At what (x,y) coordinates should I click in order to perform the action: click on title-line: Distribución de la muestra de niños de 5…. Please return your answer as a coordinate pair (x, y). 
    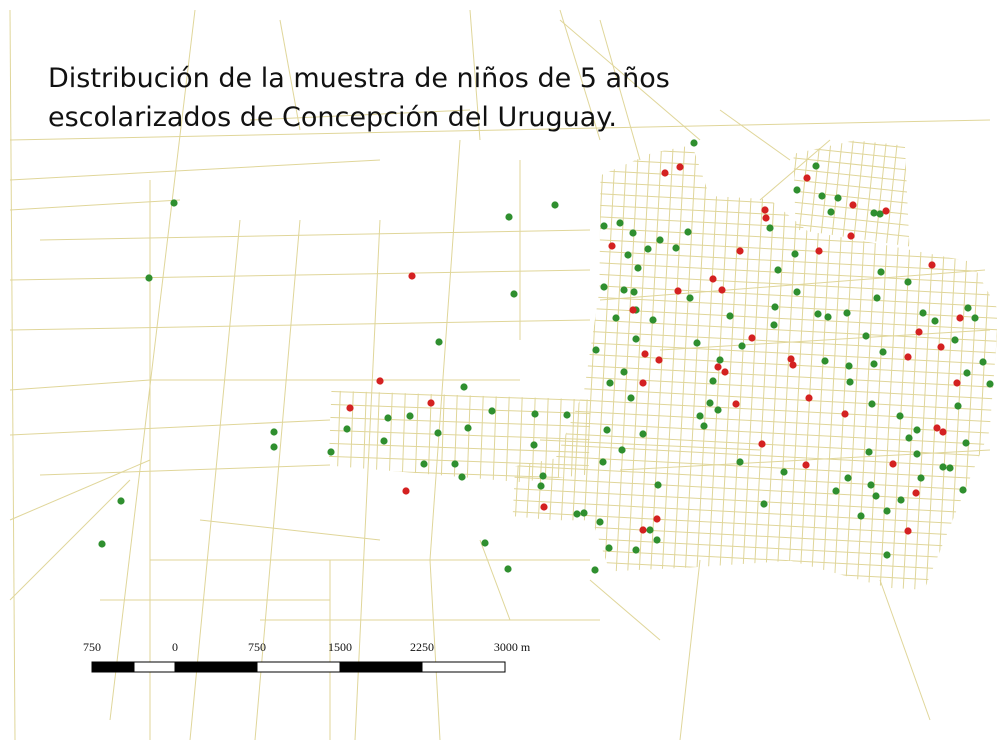
    Looking at the image, I should click on (359, 78).